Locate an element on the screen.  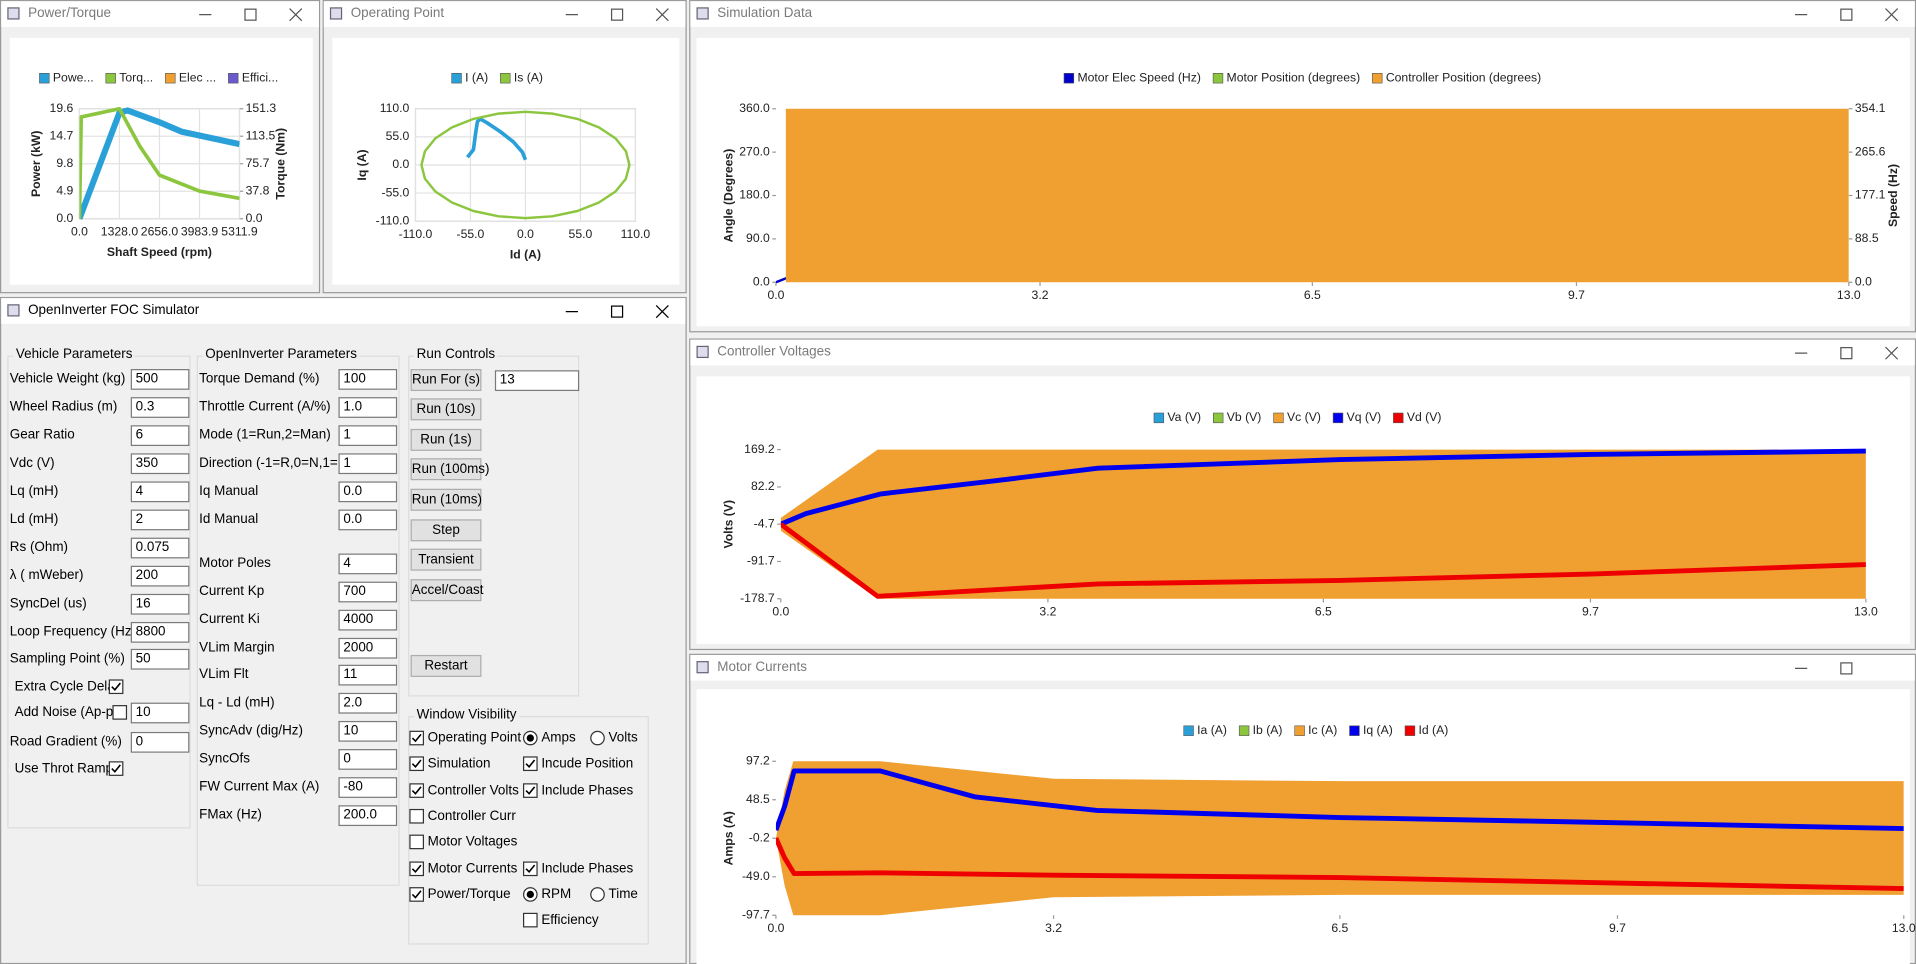
button: Run (10s) is located at coordinates (446, 409).